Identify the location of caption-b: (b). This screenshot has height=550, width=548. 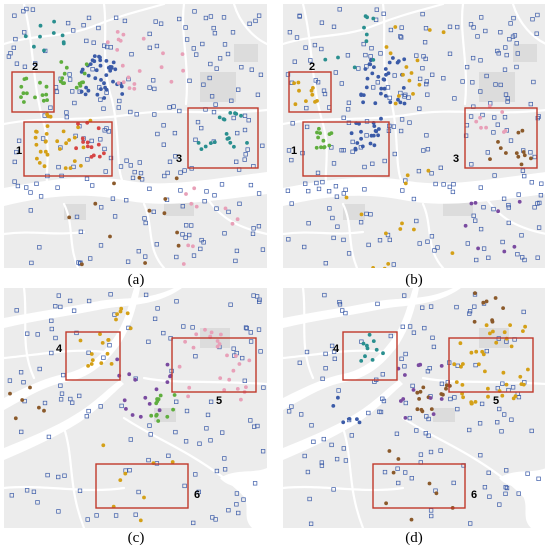
(414, 280).